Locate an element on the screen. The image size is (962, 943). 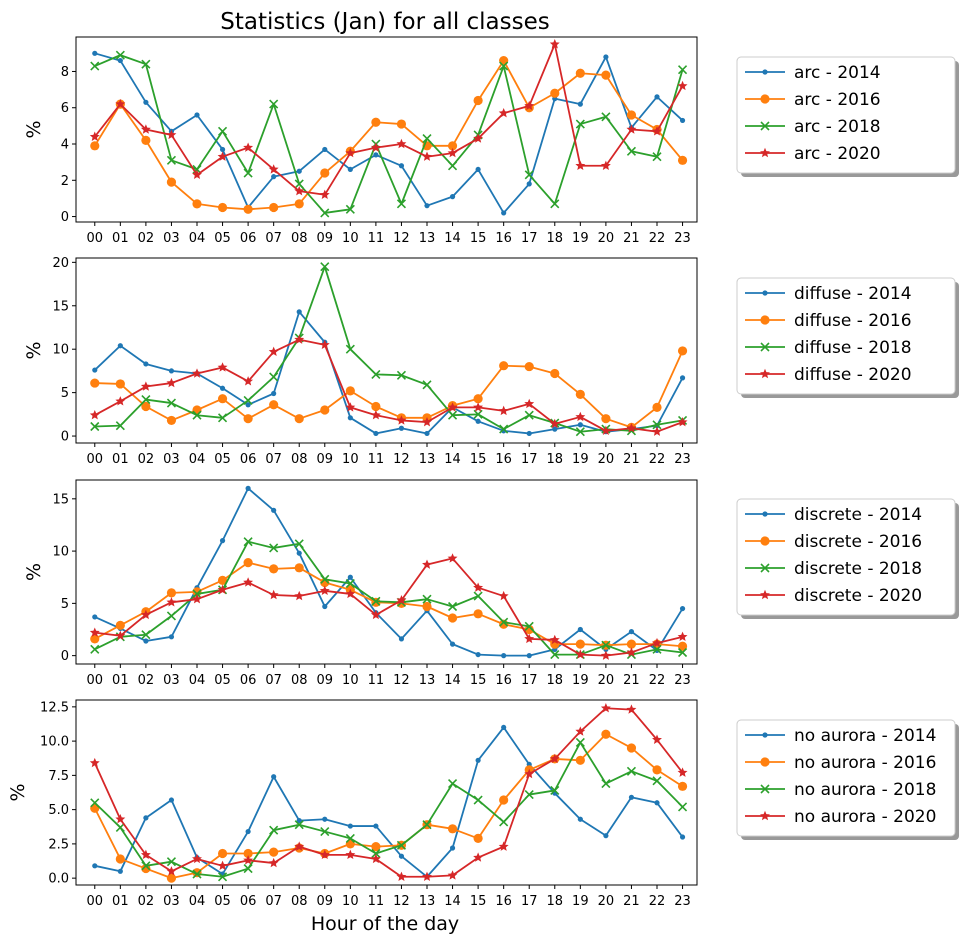
series-diffuse-2020 is located at coordinates (388, 385).